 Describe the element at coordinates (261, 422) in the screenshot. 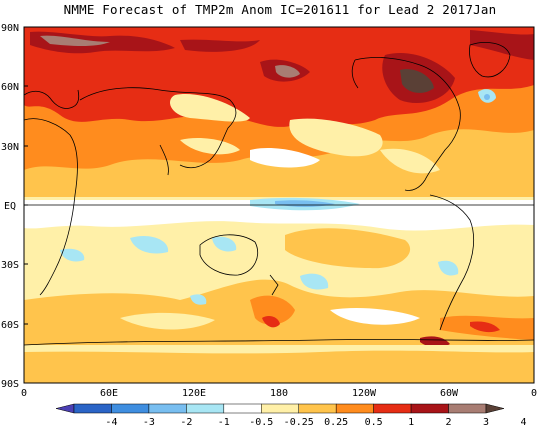

I see `colorbar-label: -0.5` at that location.